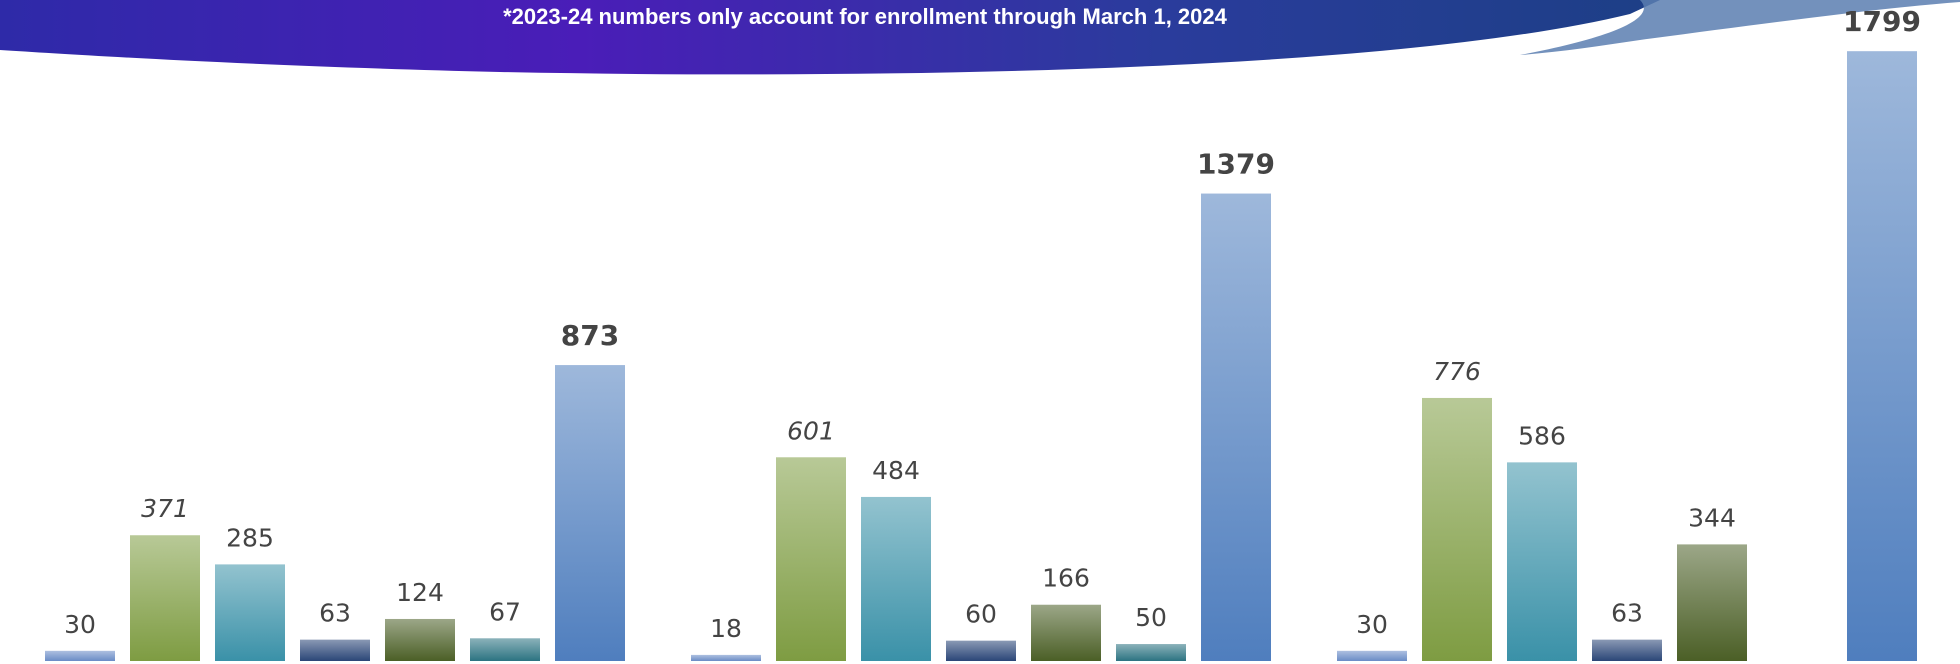 The height and width of the screenshot is (664, 1960). I want to click on data-label: 18, so click(726, 628).